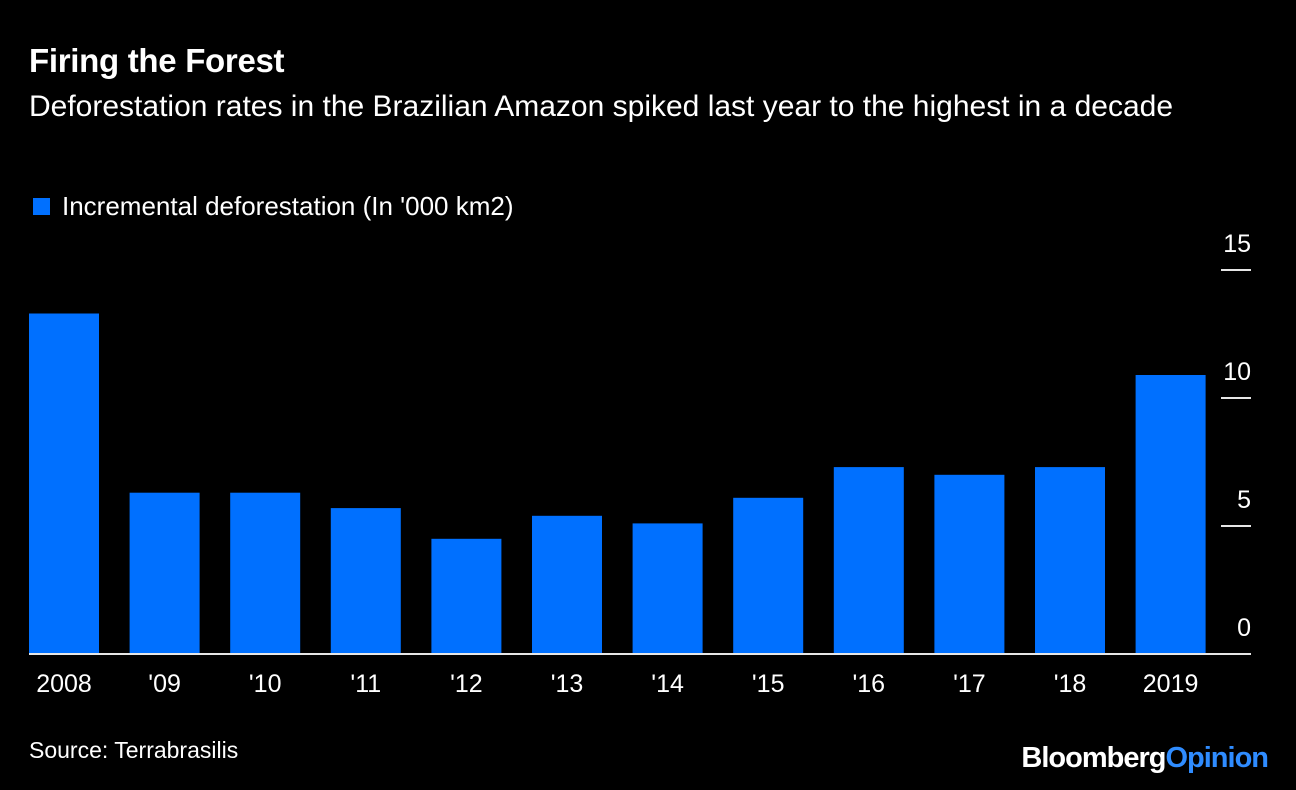  I want to click on bar-2008, so click(64, 483).